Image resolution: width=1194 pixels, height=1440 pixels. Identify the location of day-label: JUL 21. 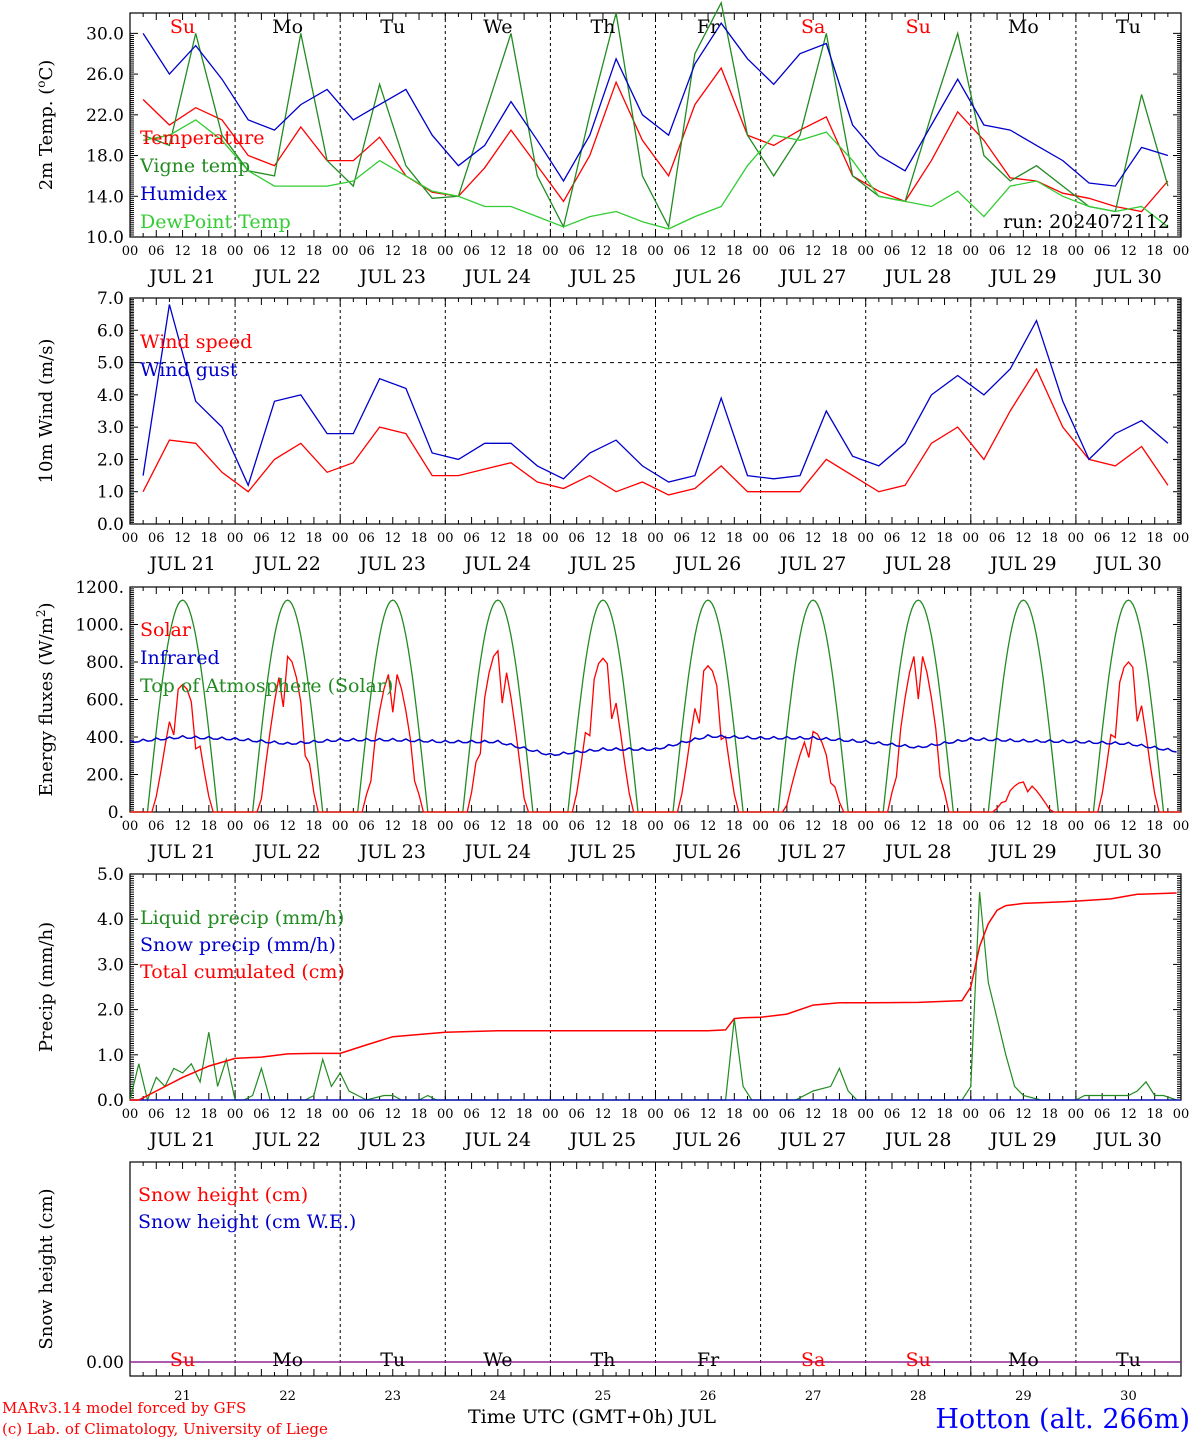
(181, 1140).